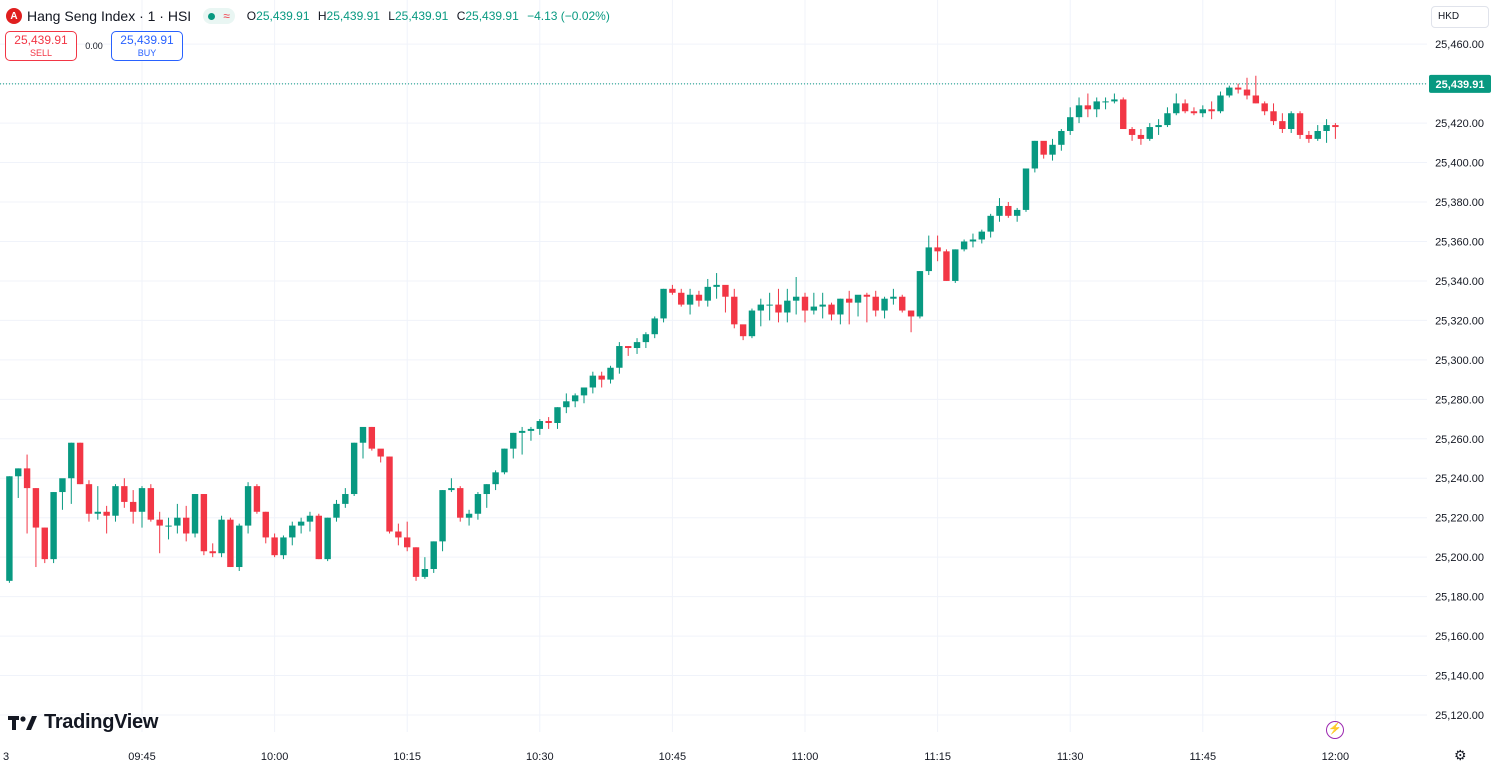 The height and width of the screenshot is (767, 1494). What do you see at coordinates (147, 46) in the screenshot?
I see `buy-button: 25,439.91 BUY` at bounding box center [147, 46].